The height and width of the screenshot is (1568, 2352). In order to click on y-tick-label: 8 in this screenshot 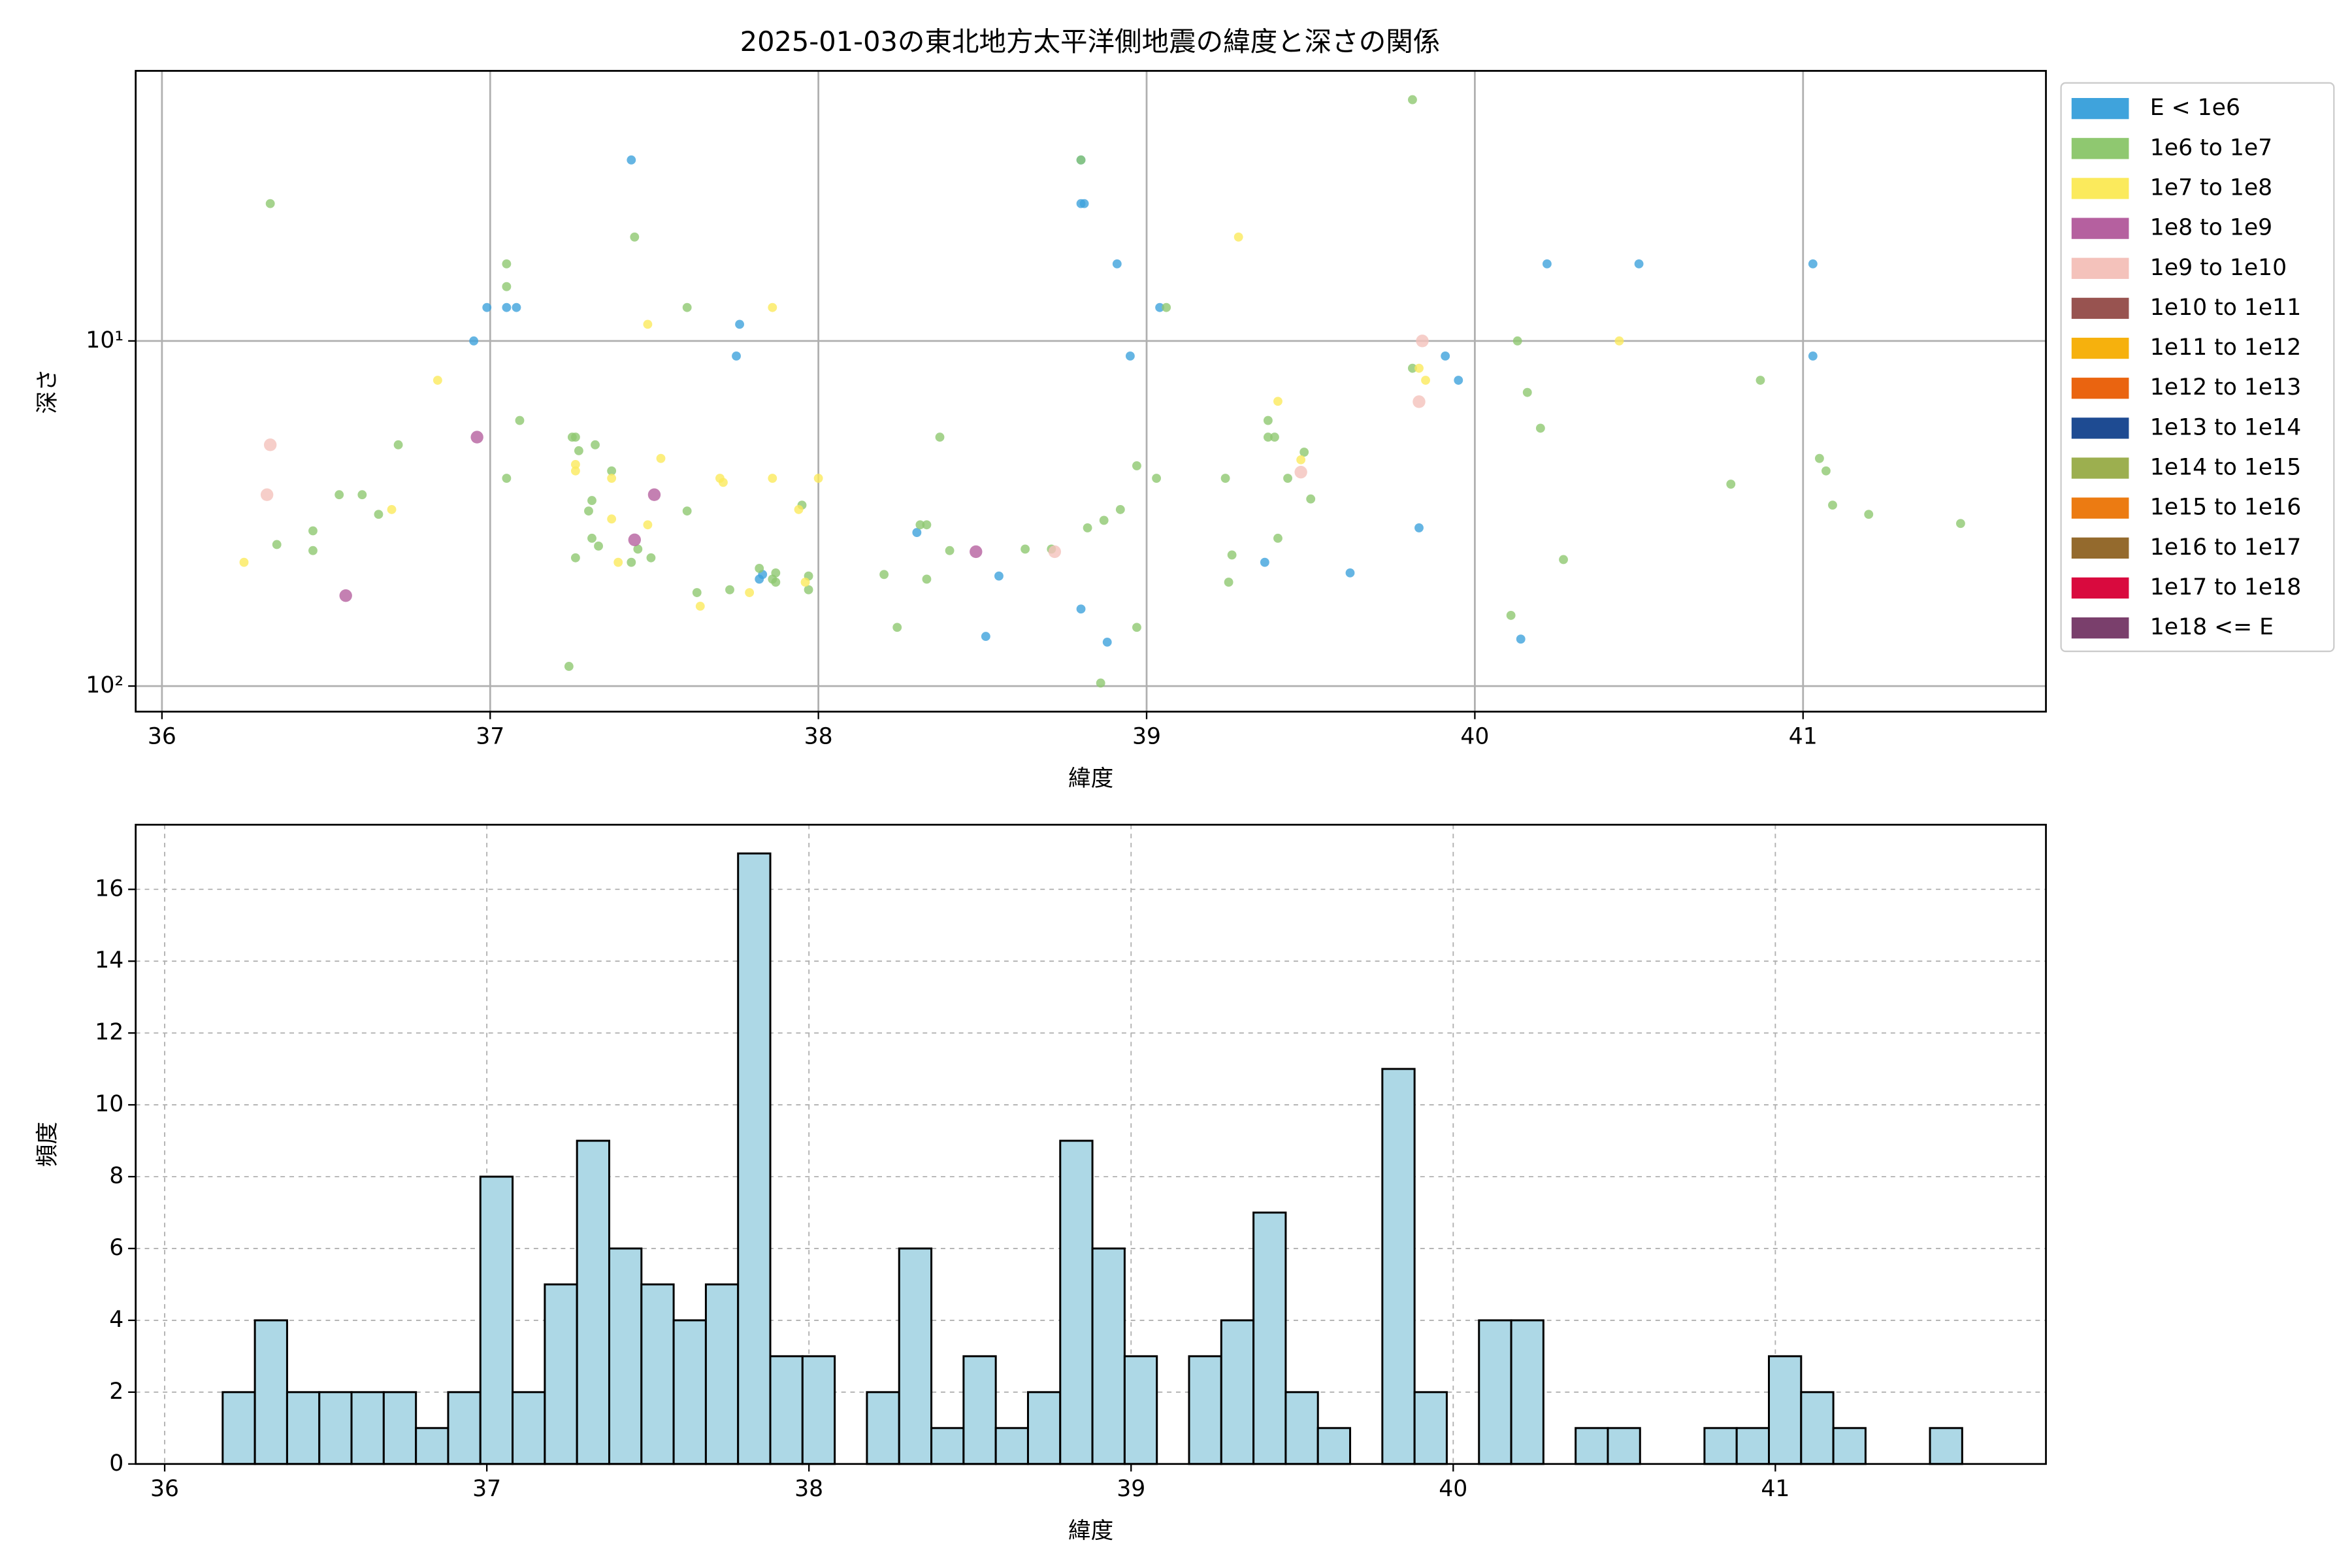, I will do `click(116, 1176)`.